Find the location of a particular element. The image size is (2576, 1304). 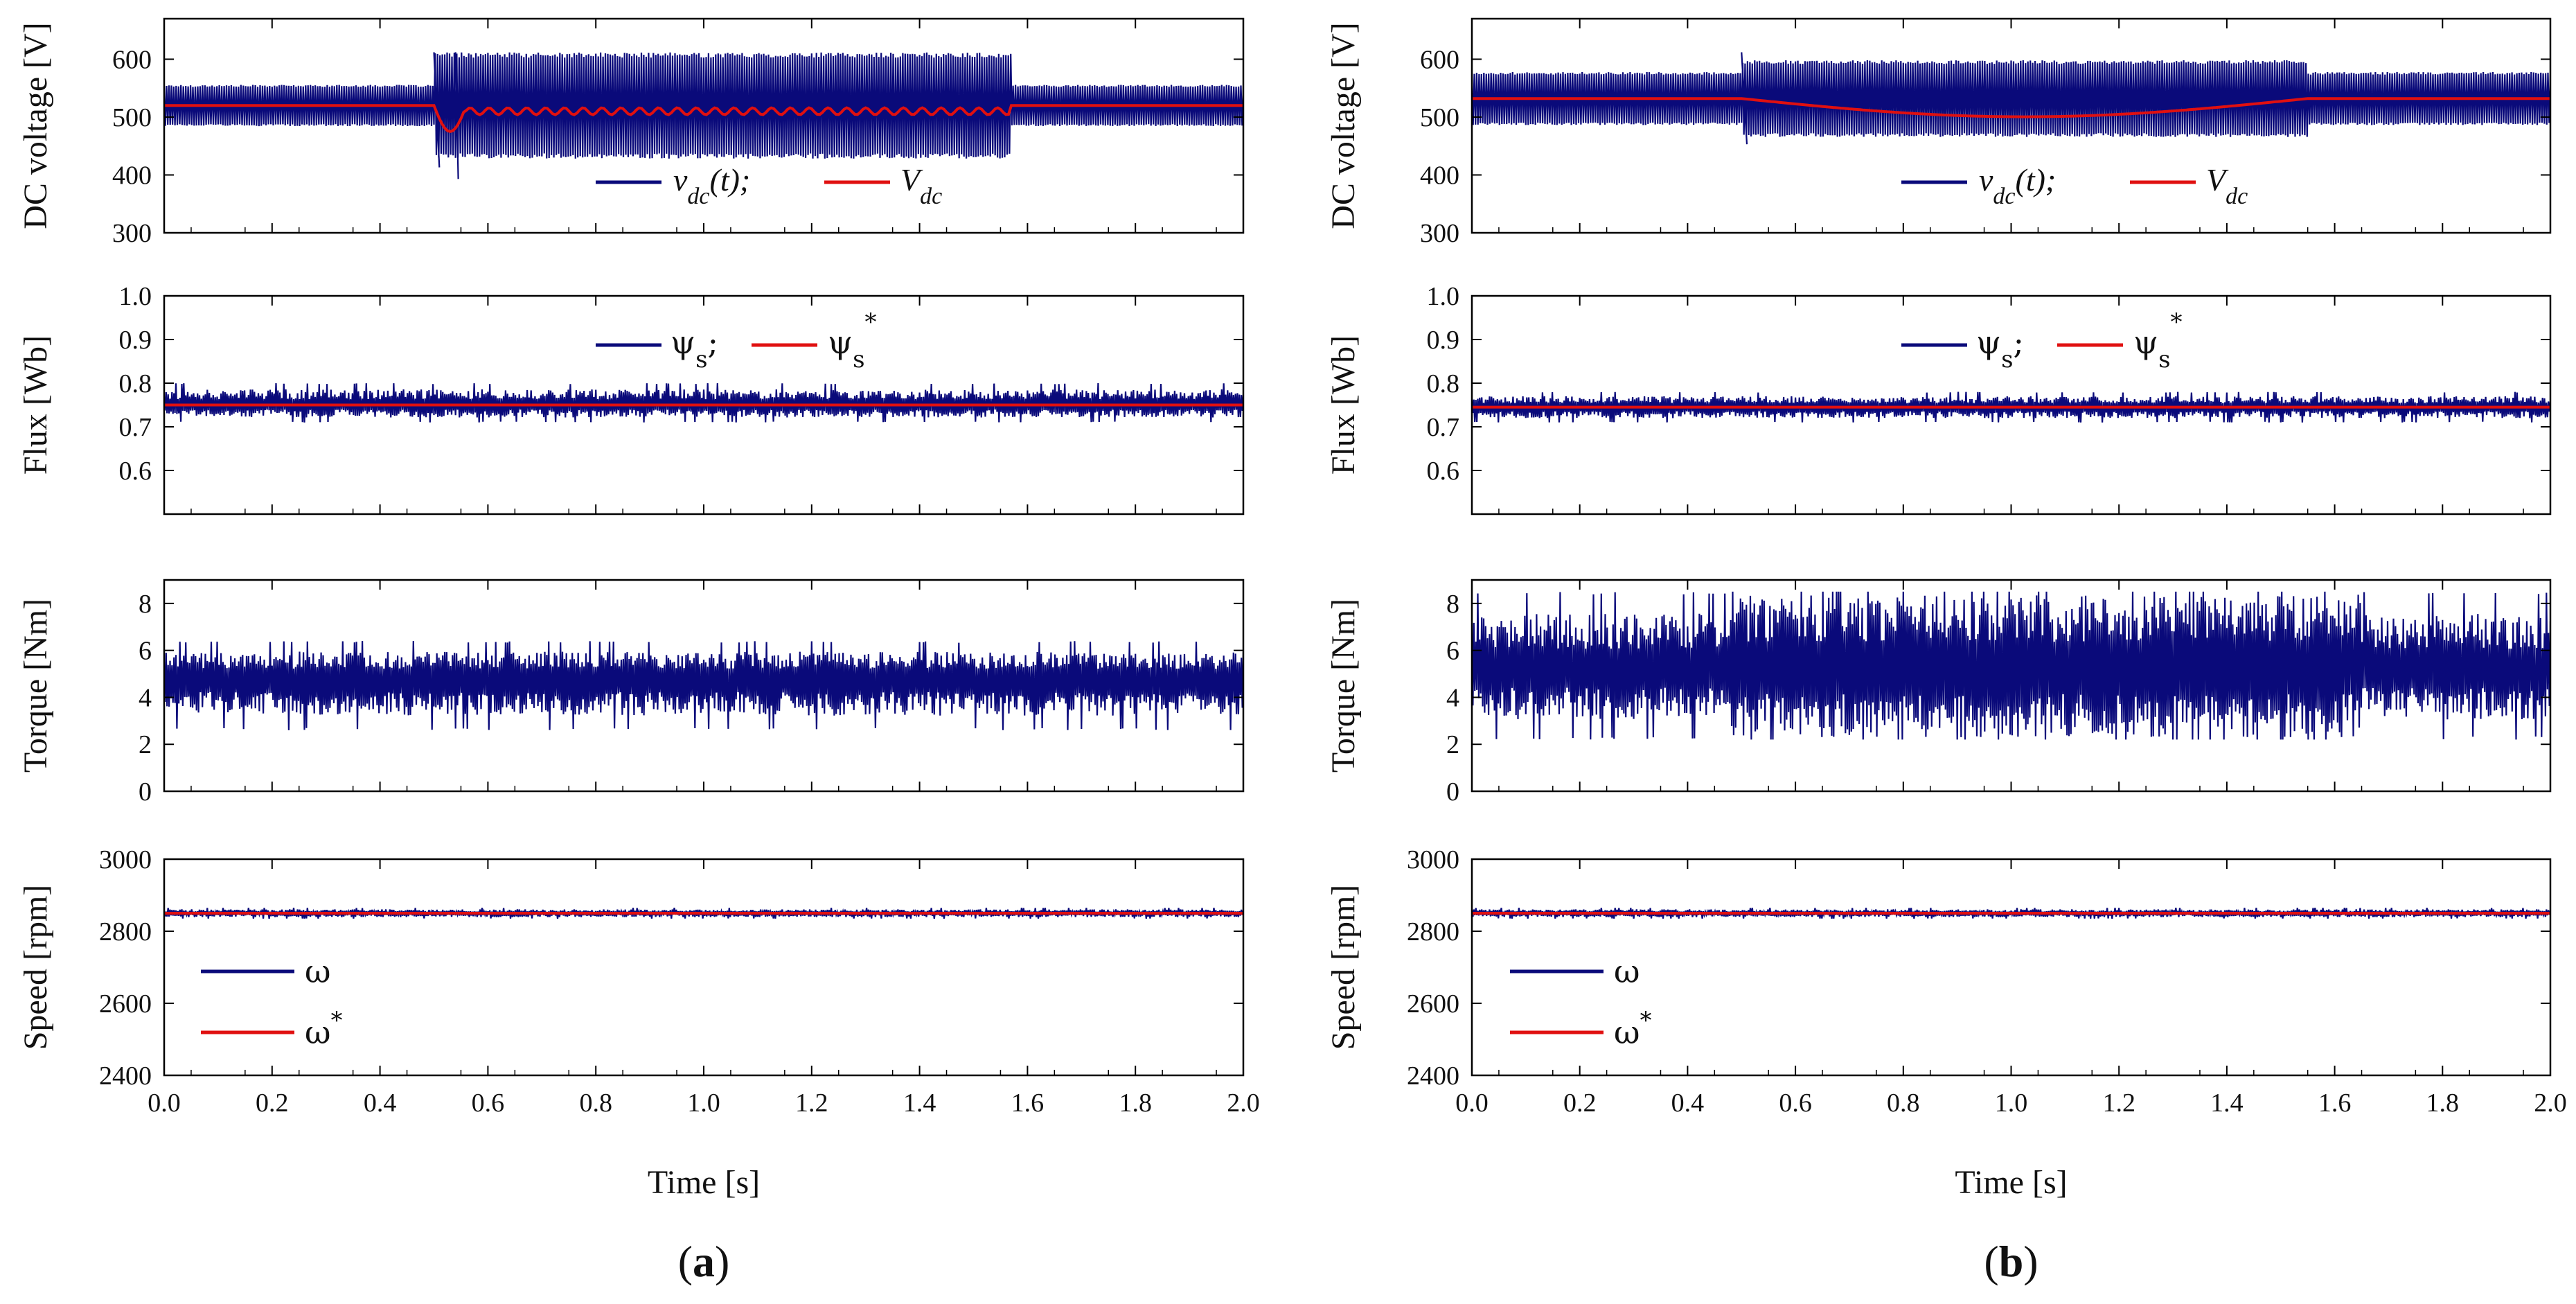

series-flux-measured-line is located at coordinates (703, 402).